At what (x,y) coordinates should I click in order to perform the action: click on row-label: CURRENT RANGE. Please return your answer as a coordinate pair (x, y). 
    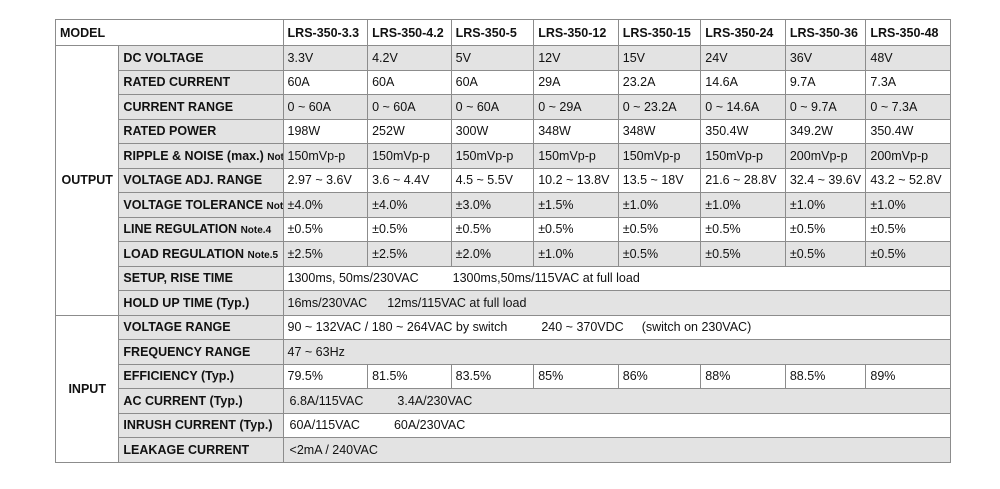
    Looking at the image, I should click on (201, 107).